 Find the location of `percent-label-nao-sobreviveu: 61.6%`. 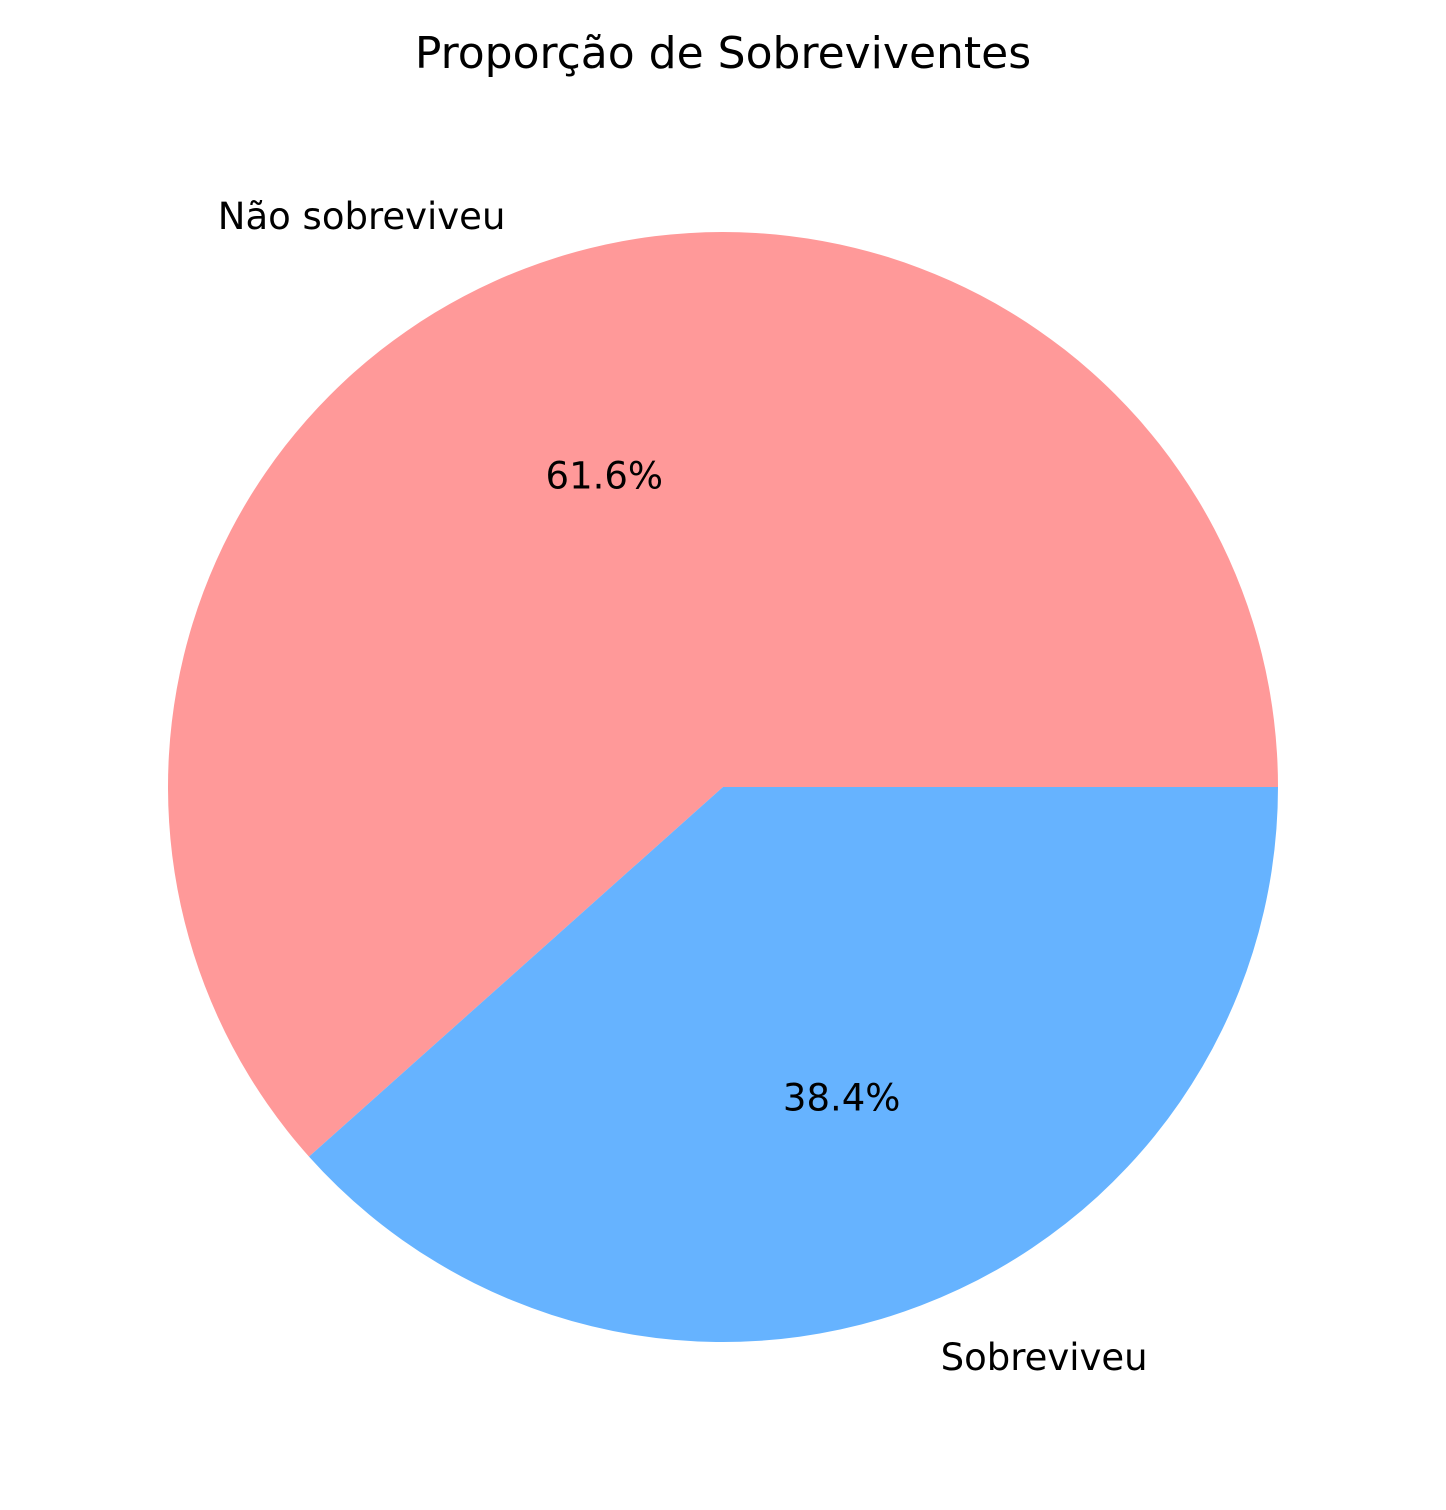

percent-label-nao-sobreviveu: 61.6% is located at coordinates (605, 475).